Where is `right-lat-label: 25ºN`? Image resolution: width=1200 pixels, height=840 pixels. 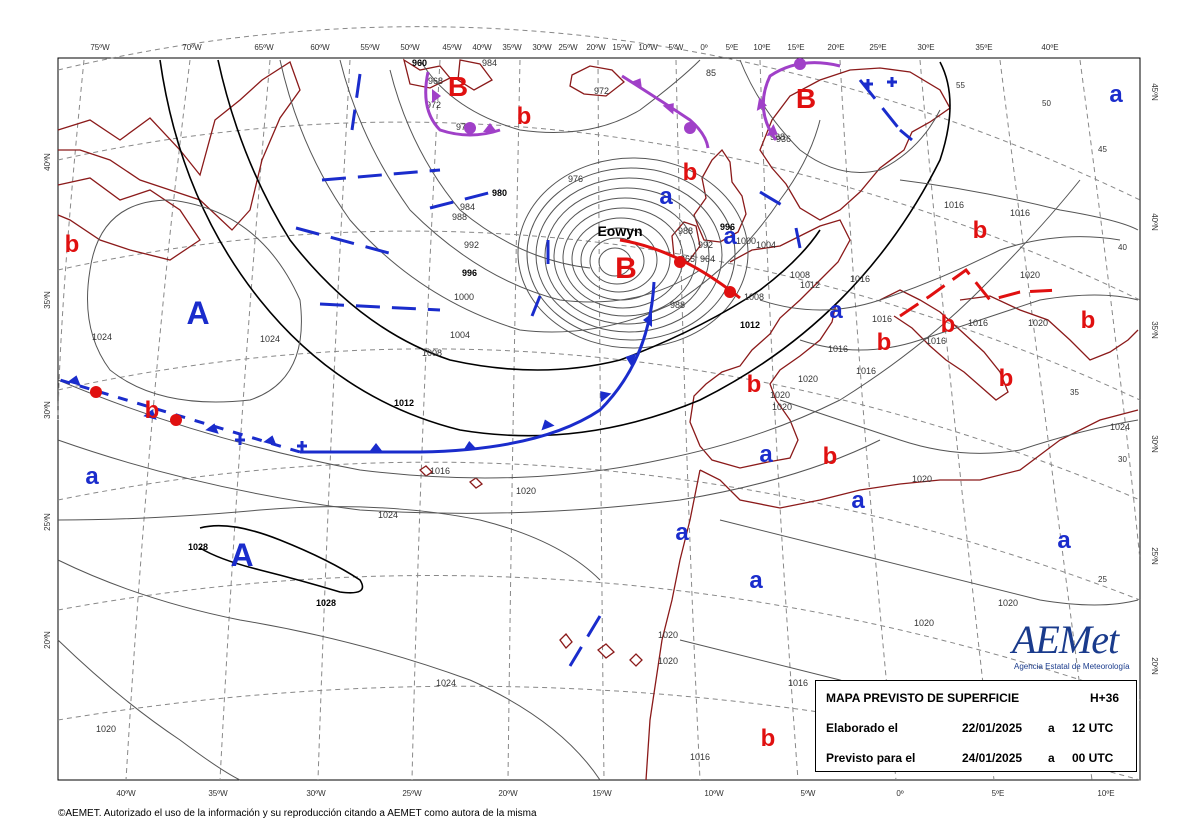 right-lat-label: 25ºN is located at coordinates (1154, 556).